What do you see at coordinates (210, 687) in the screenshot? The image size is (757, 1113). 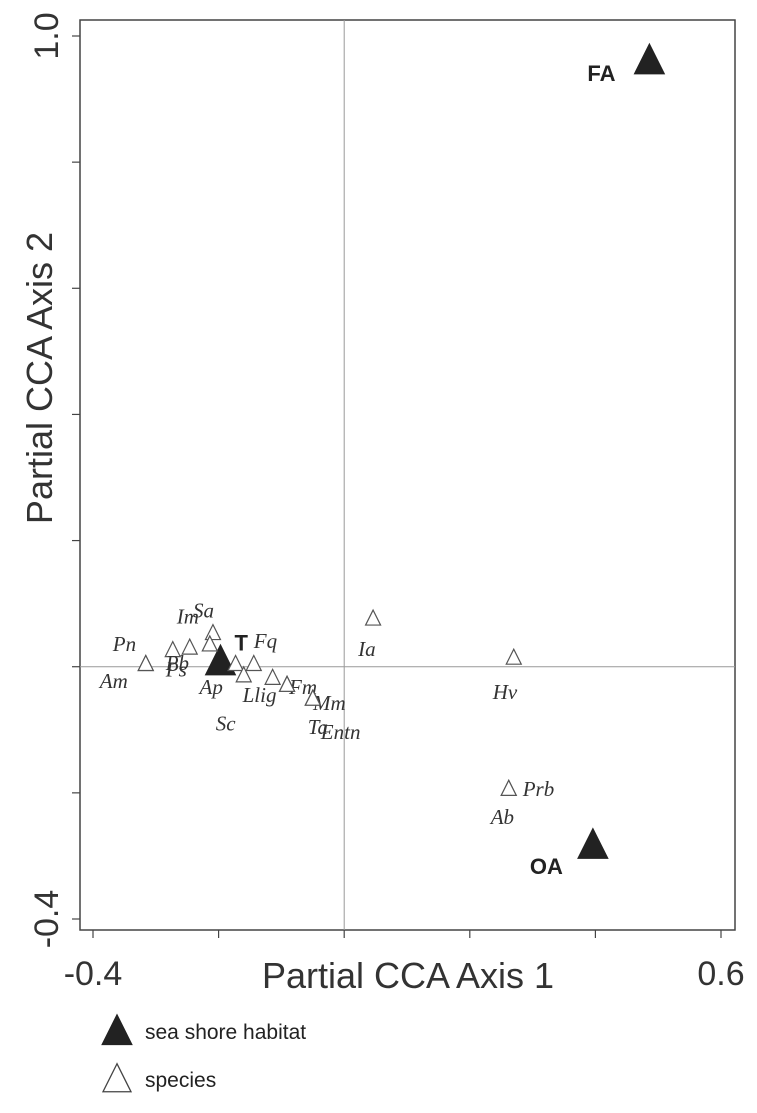 I see `species-label-ap: Ap` at bounding box center [210, 687].